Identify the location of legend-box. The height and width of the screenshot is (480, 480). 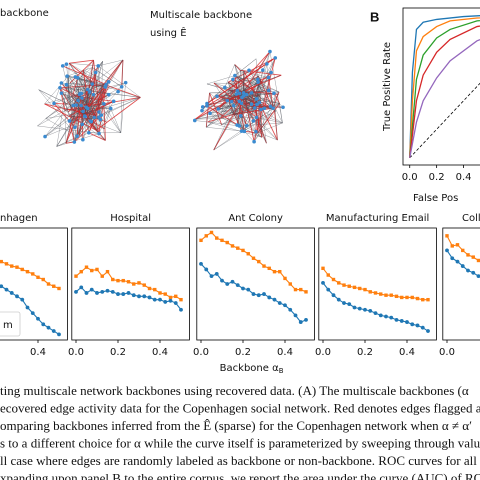
(10, 324).